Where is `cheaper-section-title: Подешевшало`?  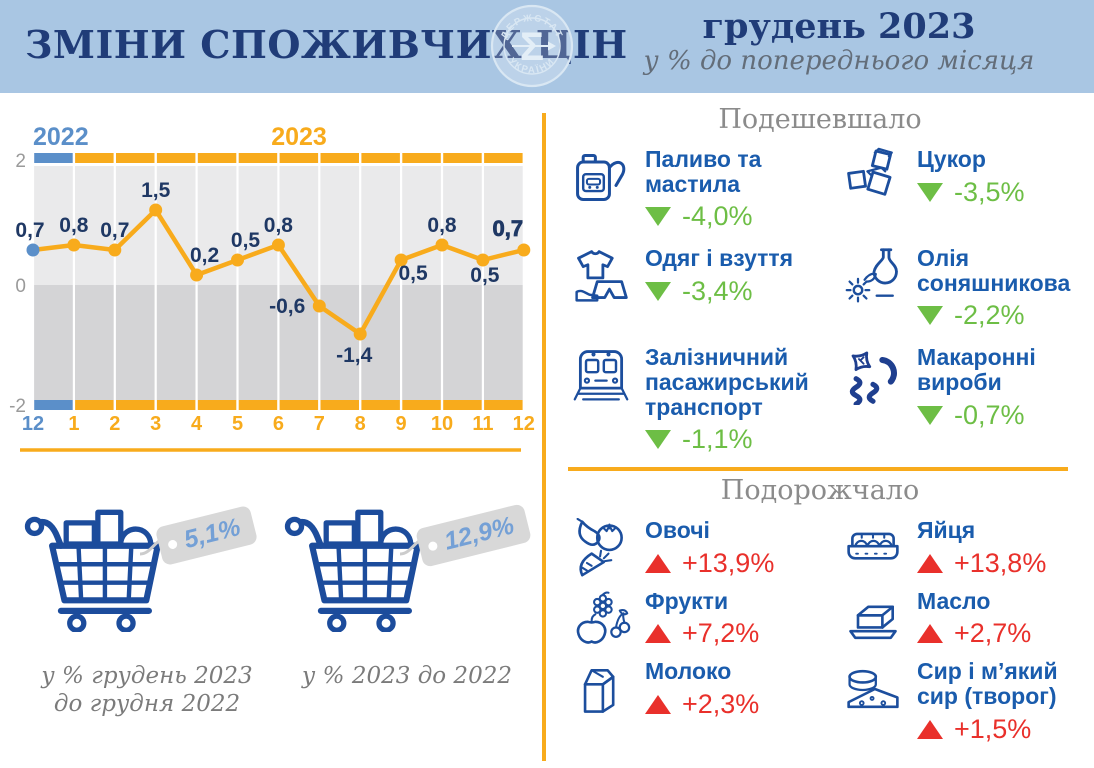
cheaper-section-title: Подешевшало is located at coordinates (820, 119).